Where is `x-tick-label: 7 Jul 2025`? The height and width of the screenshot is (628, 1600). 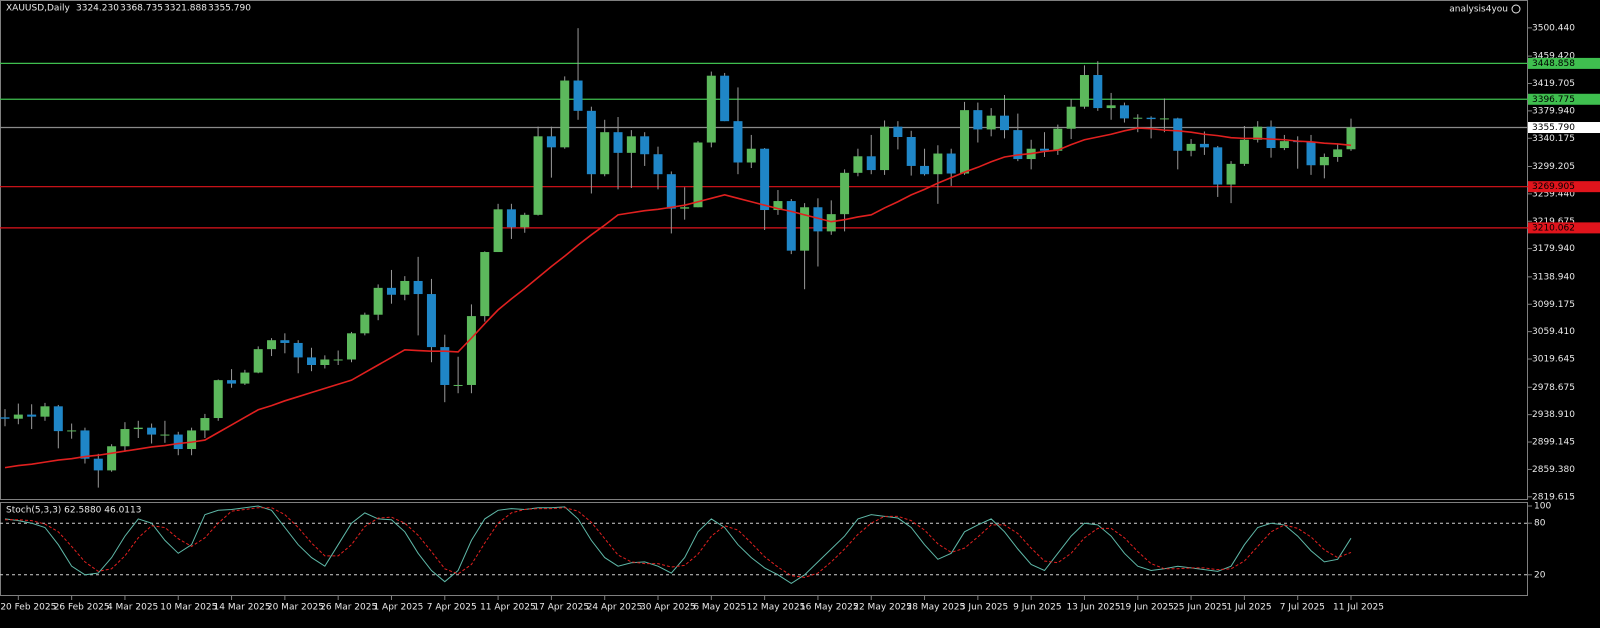 x-tick-label: 7 Jul 2025 is located at coordinates (1302, 608).